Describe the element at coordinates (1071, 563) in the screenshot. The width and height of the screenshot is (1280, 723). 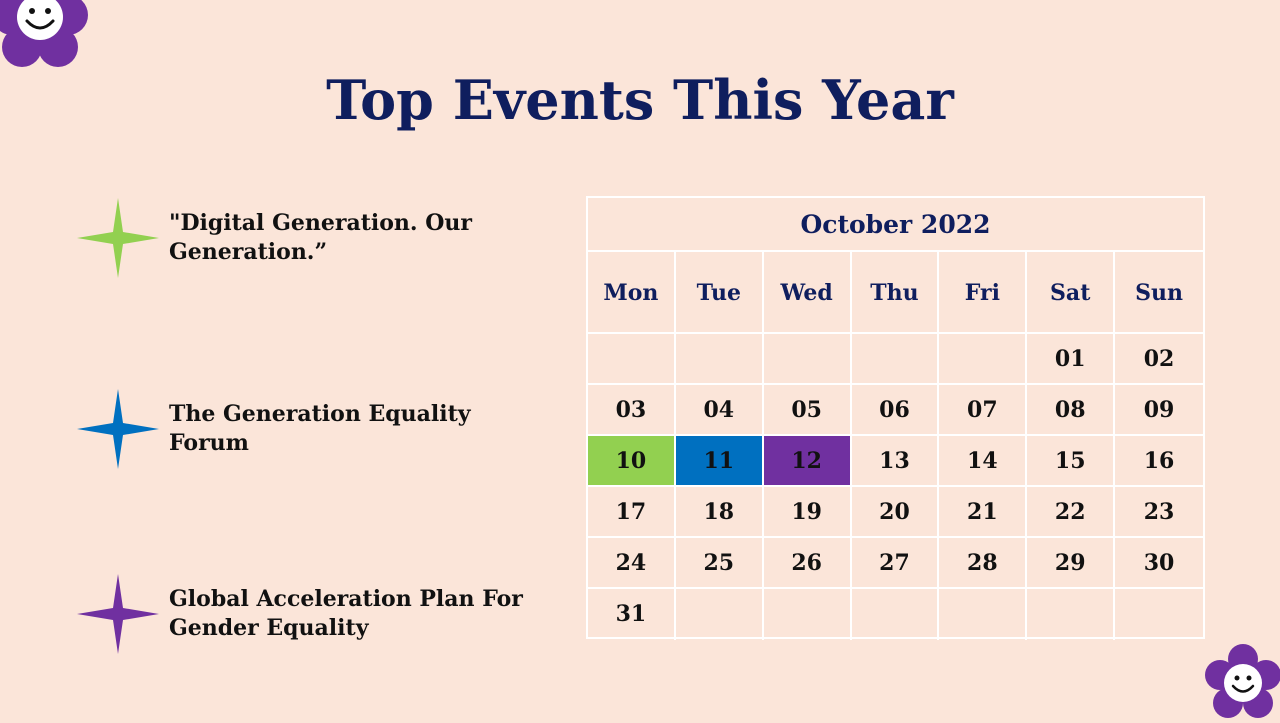
I see `calendar-day: 29` at that location.